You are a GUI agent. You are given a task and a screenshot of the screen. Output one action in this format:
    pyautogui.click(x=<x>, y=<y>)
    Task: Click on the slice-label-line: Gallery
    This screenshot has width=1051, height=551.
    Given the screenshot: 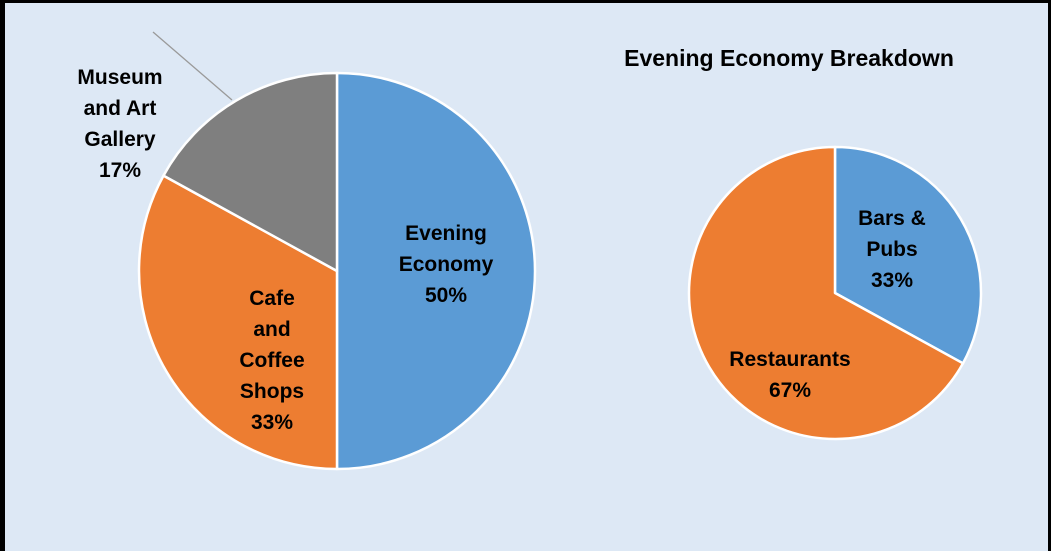 What is the action you would take?
    pyautogui.click(x=120, y=139)
    